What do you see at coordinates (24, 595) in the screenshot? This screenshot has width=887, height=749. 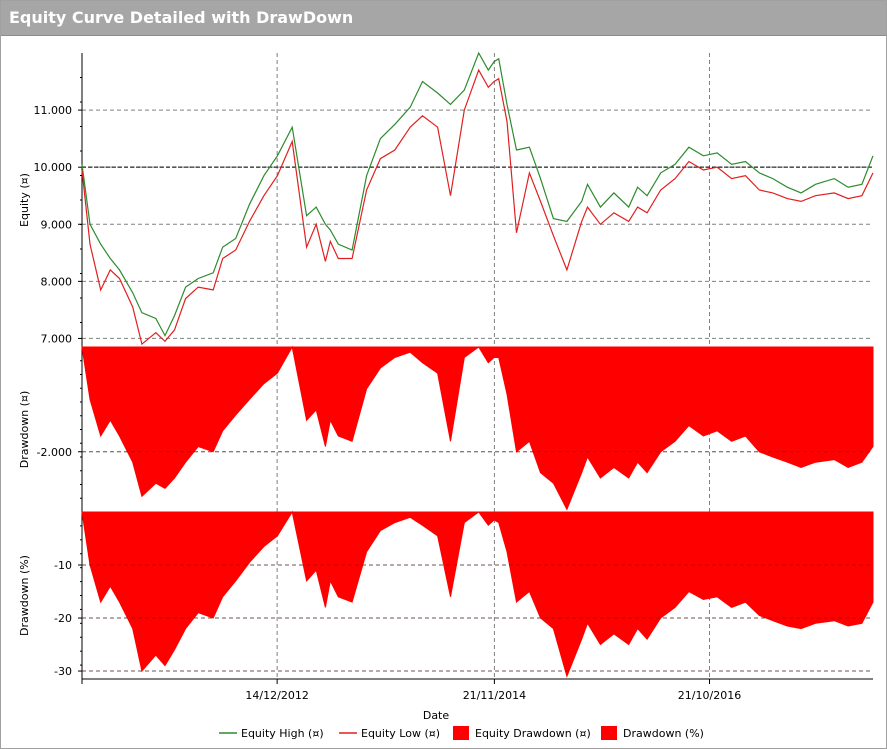 I see `y-axis-title: Drawdown (%)` at bounding box center [24, 595].